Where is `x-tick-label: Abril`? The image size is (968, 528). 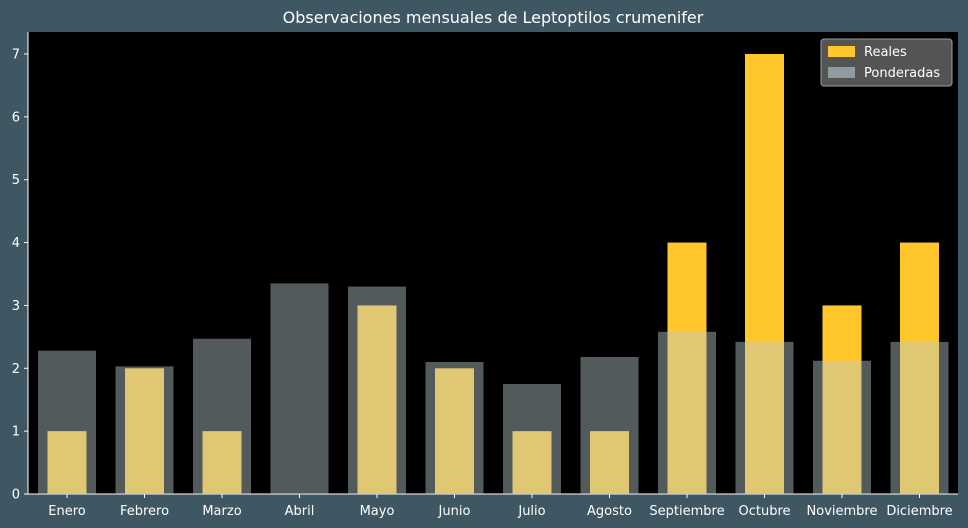
x-tick-label: Abril is located at coordinates (300, 511).